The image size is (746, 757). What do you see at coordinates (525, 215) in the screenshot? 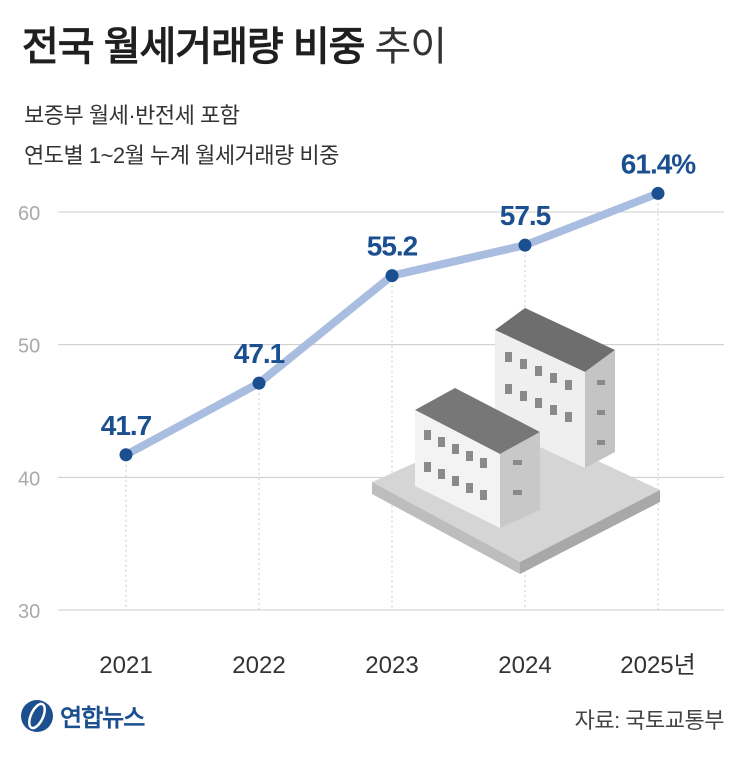
I see `data-label: 57.5` at bounding box center [525, 215].